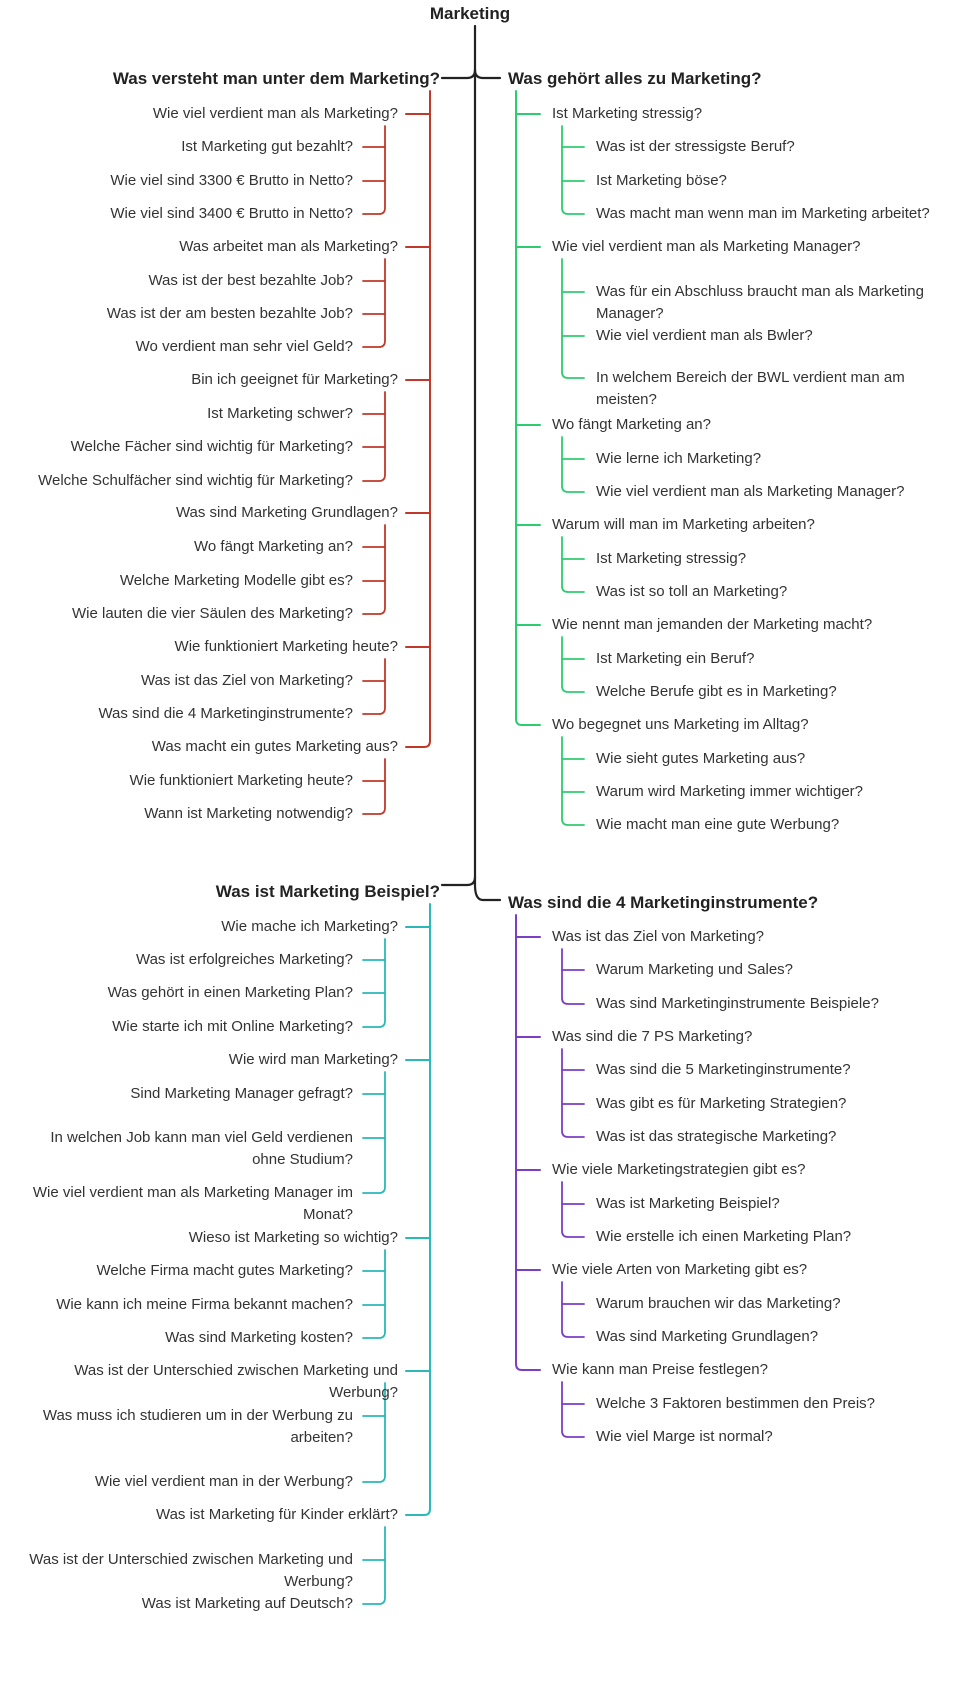 Image resolution: width=970 pixels, height=1686 pixels. What do you see at coordinates (274, 746) in the screenshot?
I see `group-label: Was macht ein gutes Marketing aus?` at bounding box center [274, 746].